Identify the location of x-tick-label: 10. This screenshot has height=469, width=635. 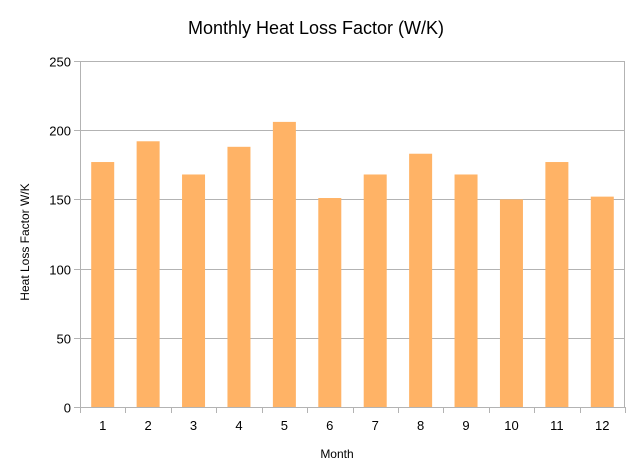
(511, 425).